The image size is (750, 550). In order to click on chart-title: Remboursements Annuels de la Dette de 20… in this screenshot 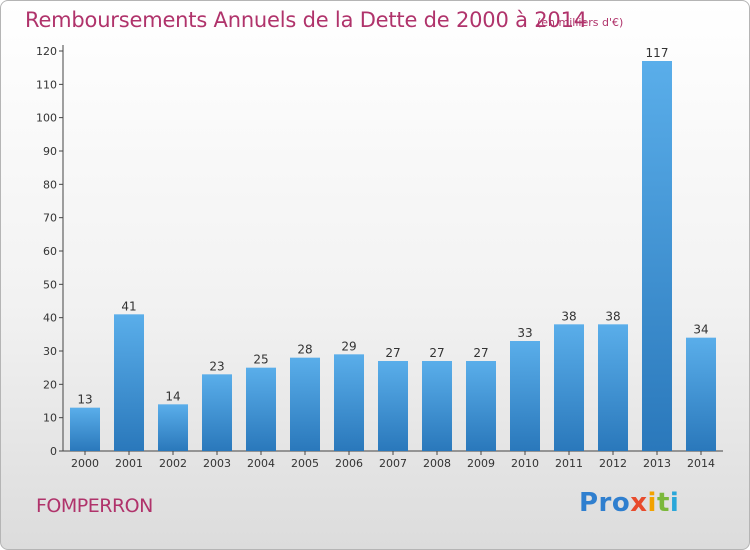, I will do `click(306, 20)`.